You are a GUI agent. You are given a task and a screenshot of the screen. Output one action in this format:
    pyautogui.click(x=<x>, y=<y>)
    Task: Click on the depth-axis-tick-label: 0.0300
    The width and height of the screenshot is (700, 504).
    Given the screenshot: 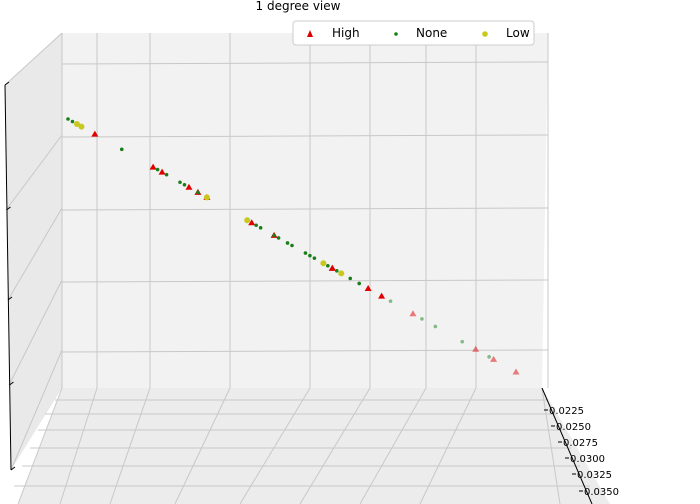 What is the action you would take?
    pyautogui.click(x=587, y=459)
    